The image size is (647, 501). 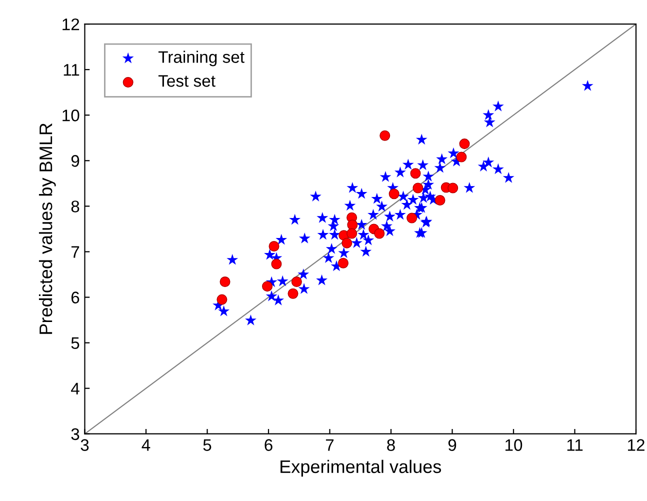 I want to click on x-tick-label: 6, so click(x=268, y=445).